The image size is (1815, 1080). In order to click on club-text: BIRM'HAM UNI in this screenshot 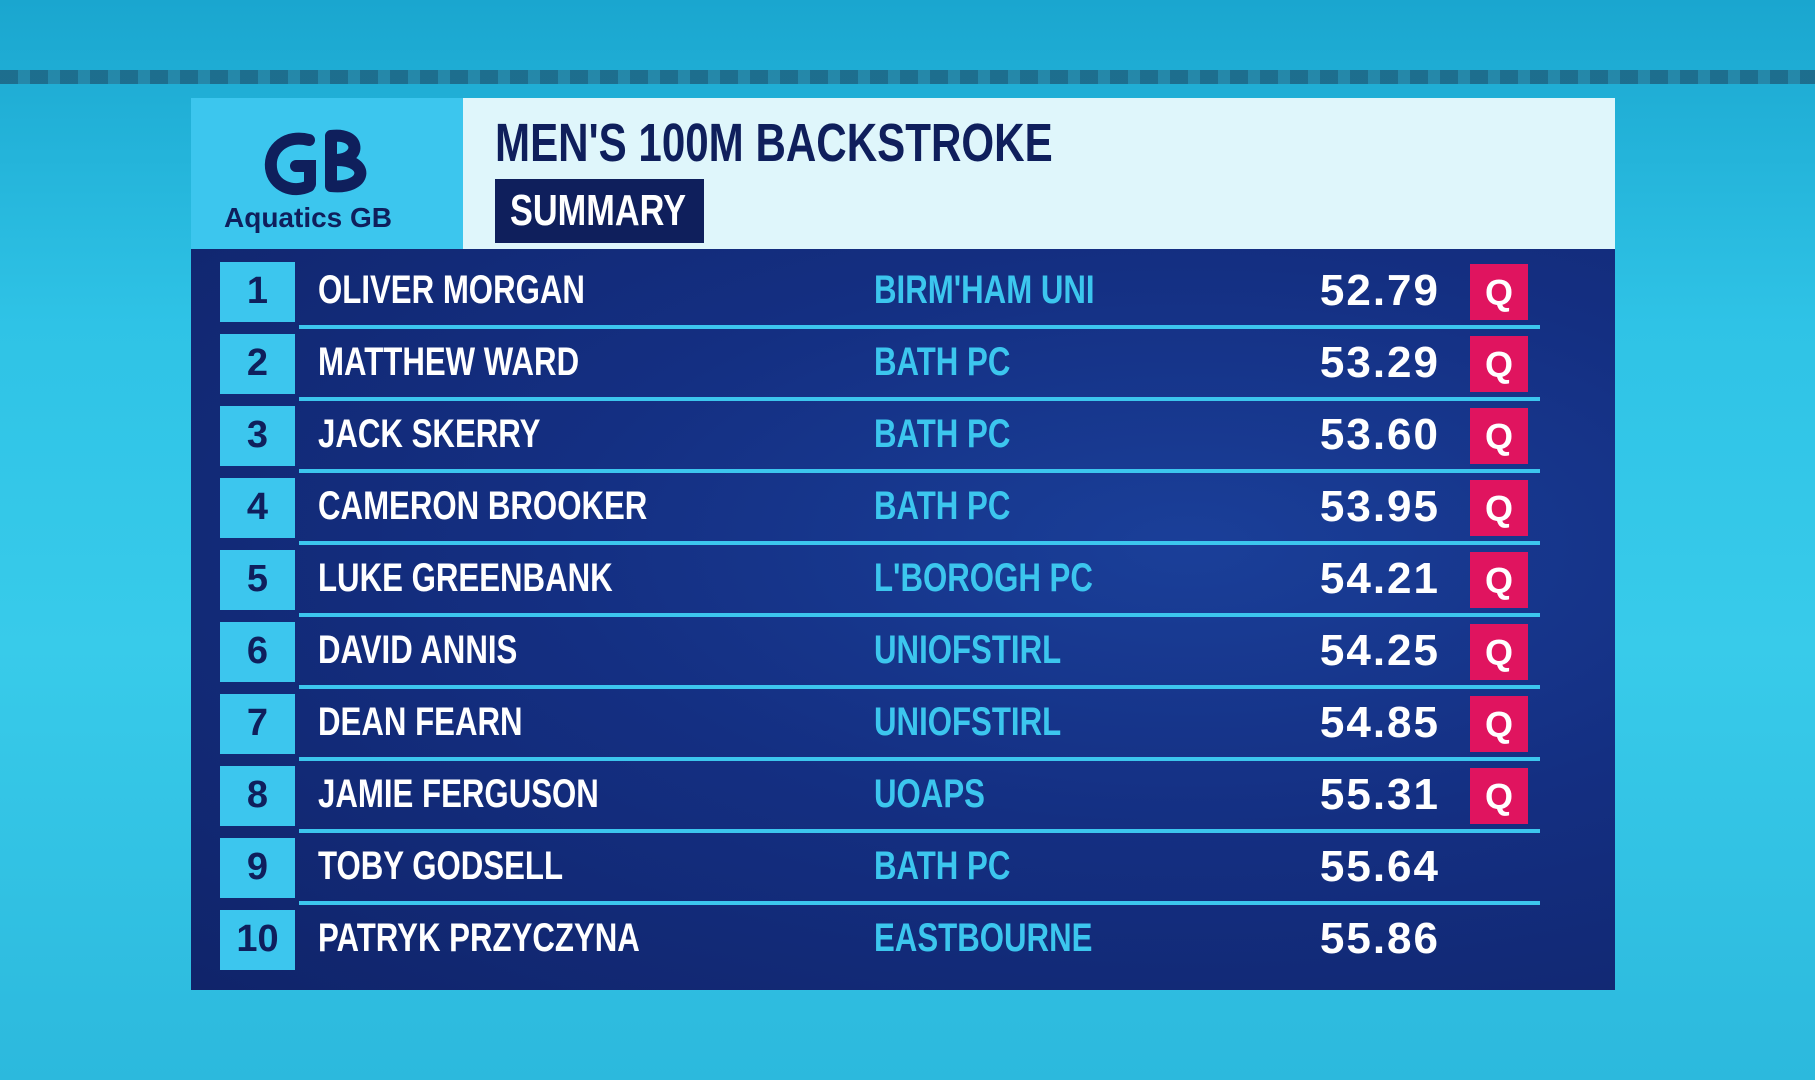, I will do `click(984, 290)`.